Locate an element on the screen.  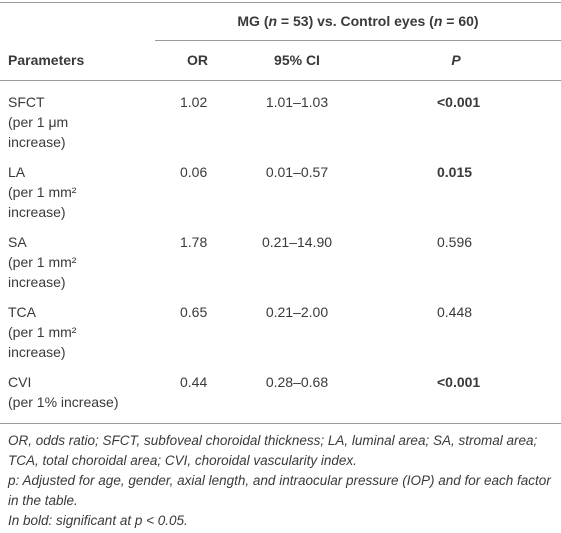
column-header: P is located at coordinates (456, 60).